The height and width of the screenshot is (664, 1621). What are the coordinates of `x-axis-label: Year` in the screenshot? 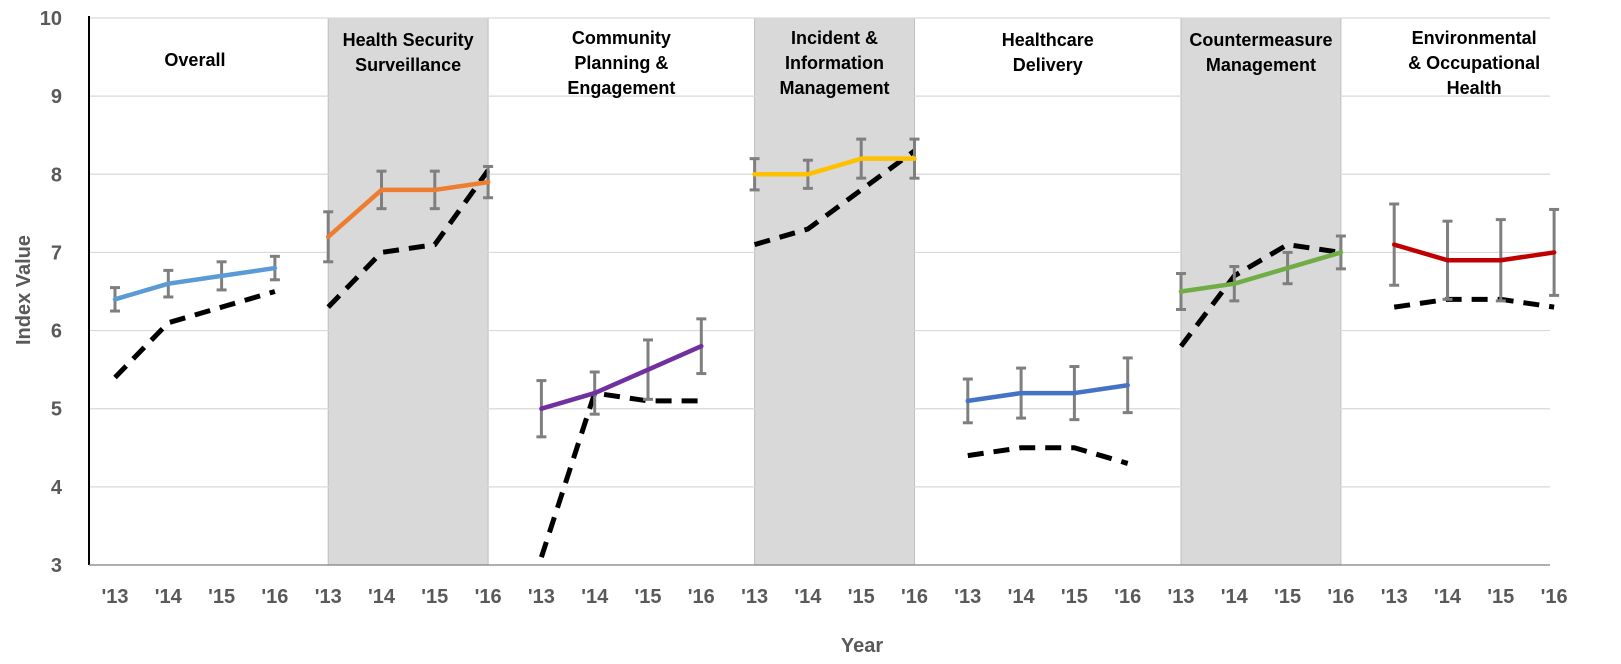 It's located at (862, 646).